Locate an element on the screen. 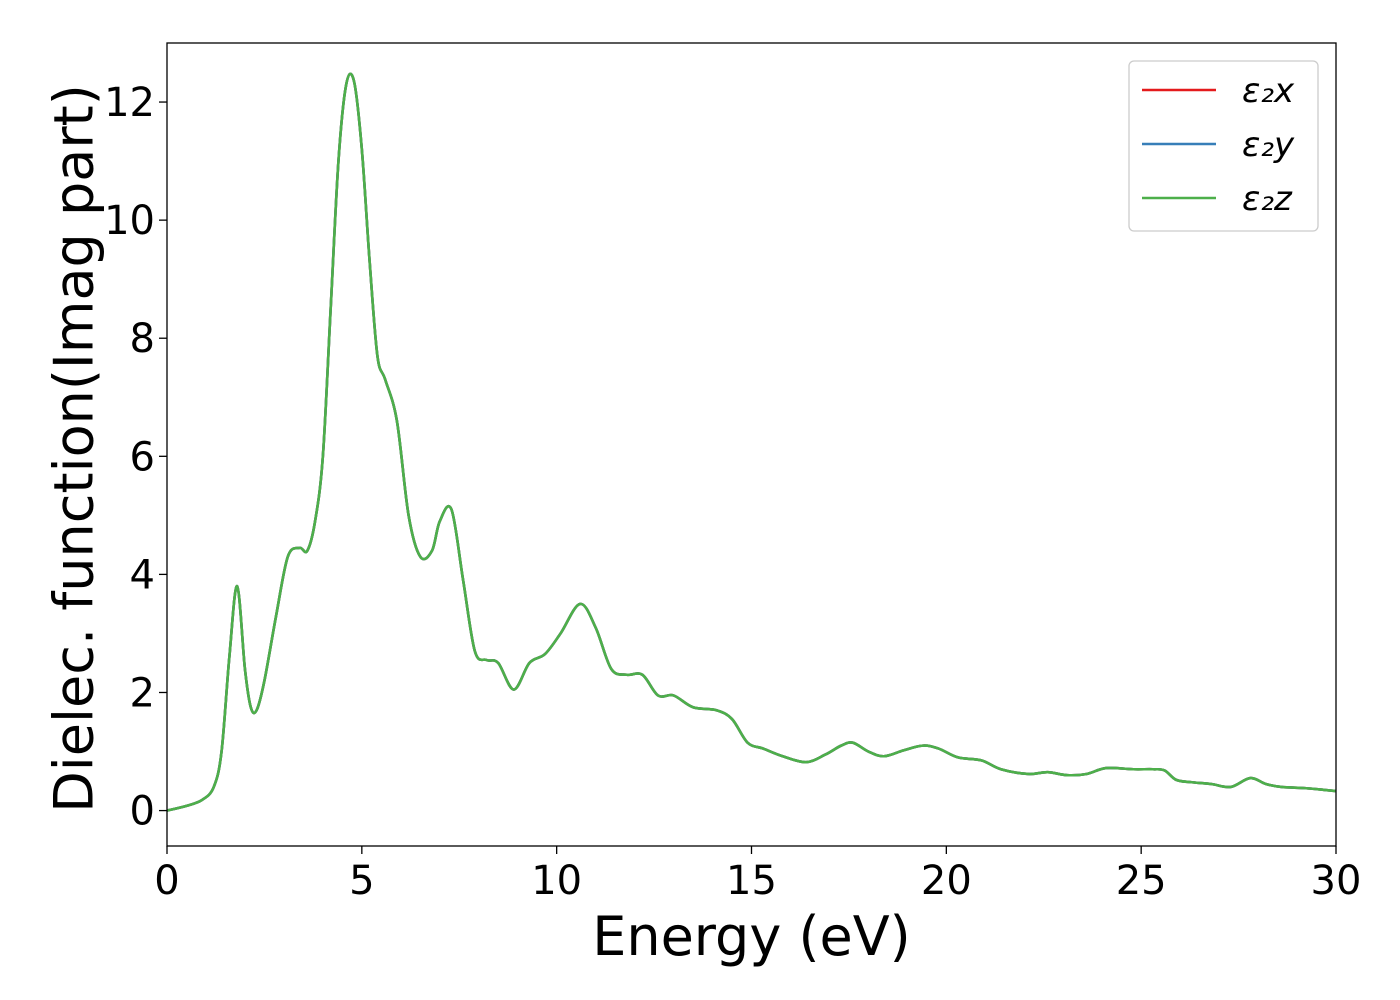  y-tick-label: 0 is located at coordinates (142, 812).